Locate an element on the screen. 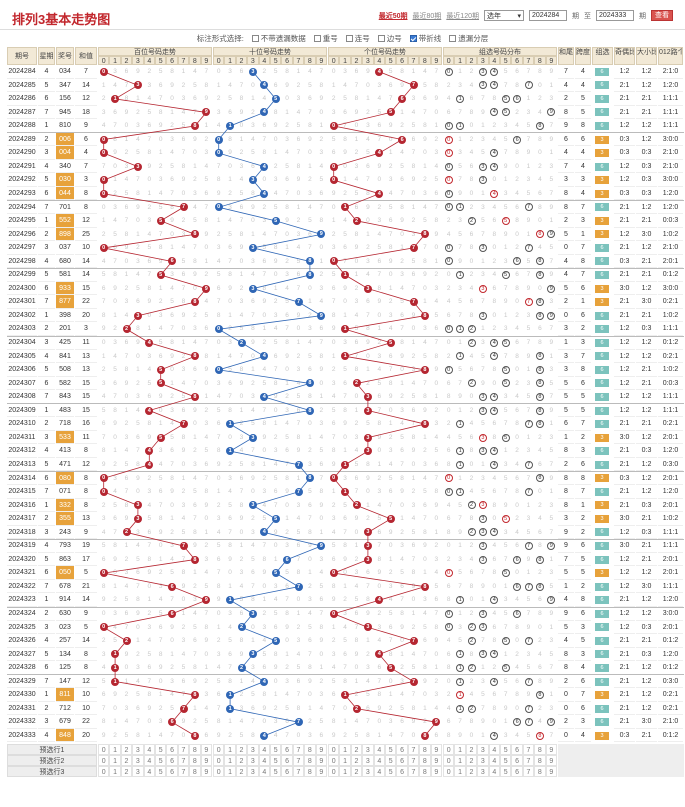 The width and height of the screenshot is (685, 807). query-button: 查看 is located at coordinates (662, 15).